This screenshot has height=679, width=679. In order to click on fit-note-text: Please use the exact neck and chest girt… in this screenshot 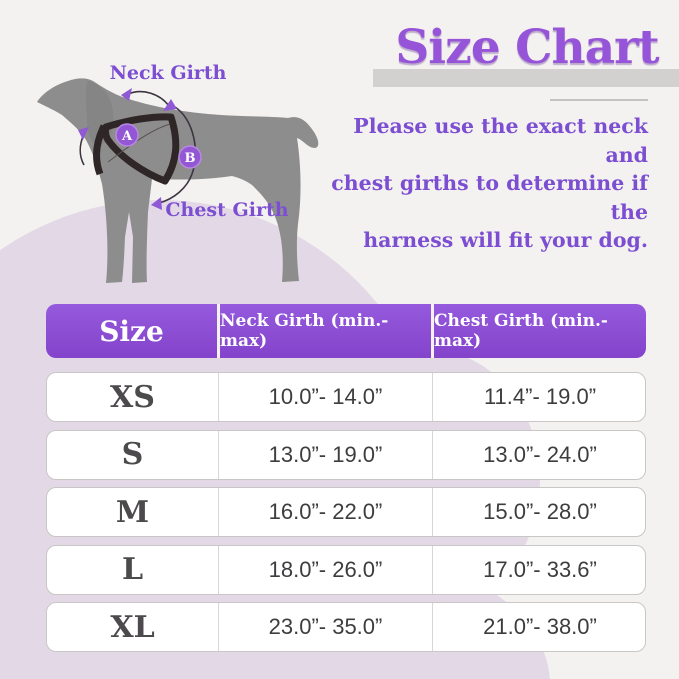, I will do `click(489, 183)`.